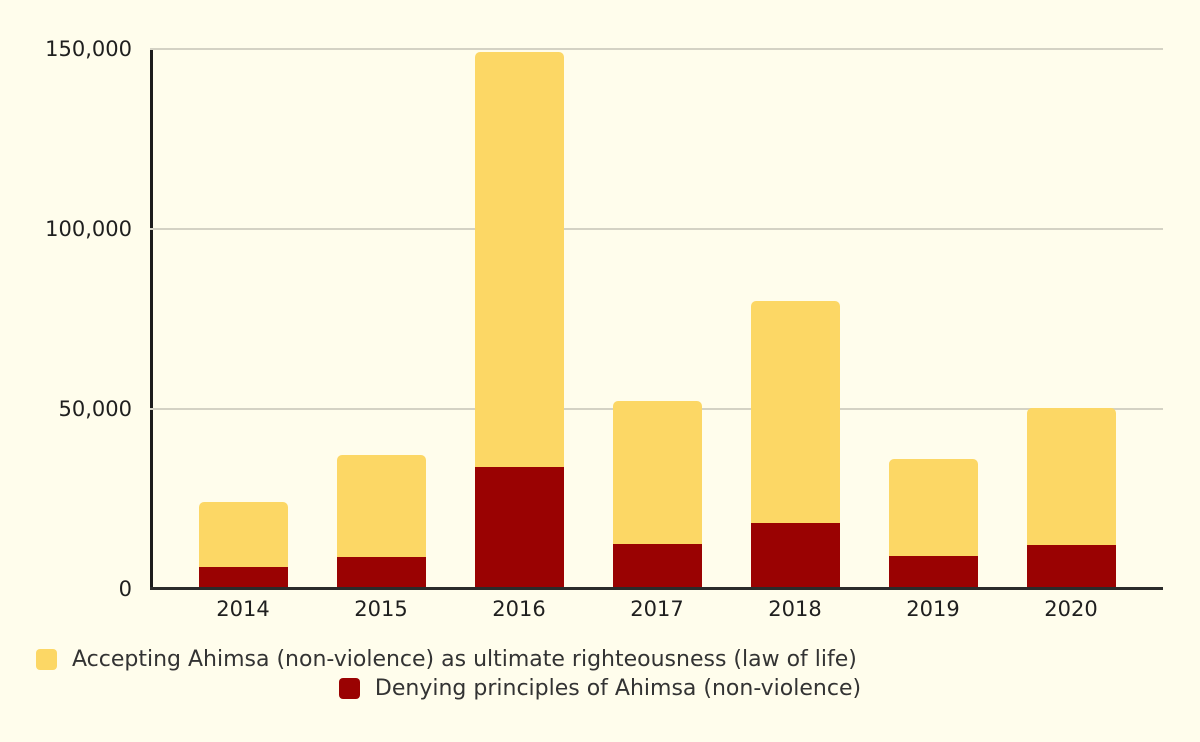  I want to click on x-tick-label-2017: 2017, so click(657, 609).